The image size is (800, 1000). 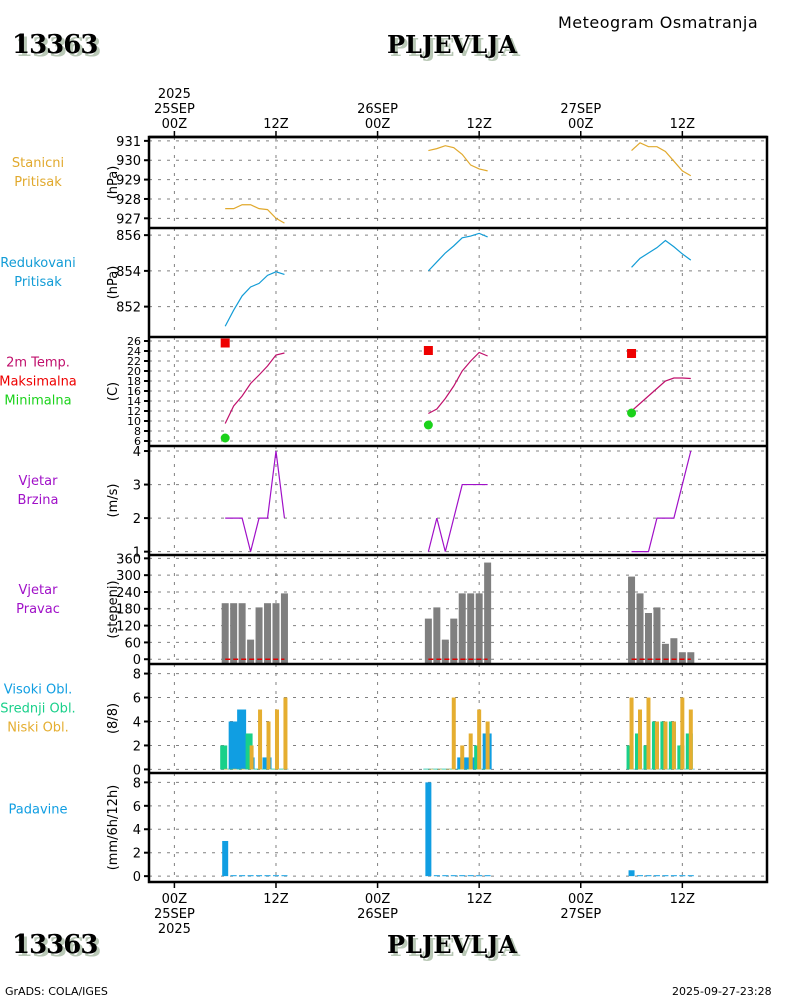 I want to click on y-tick-label: 3, so click(x=137, y=486).